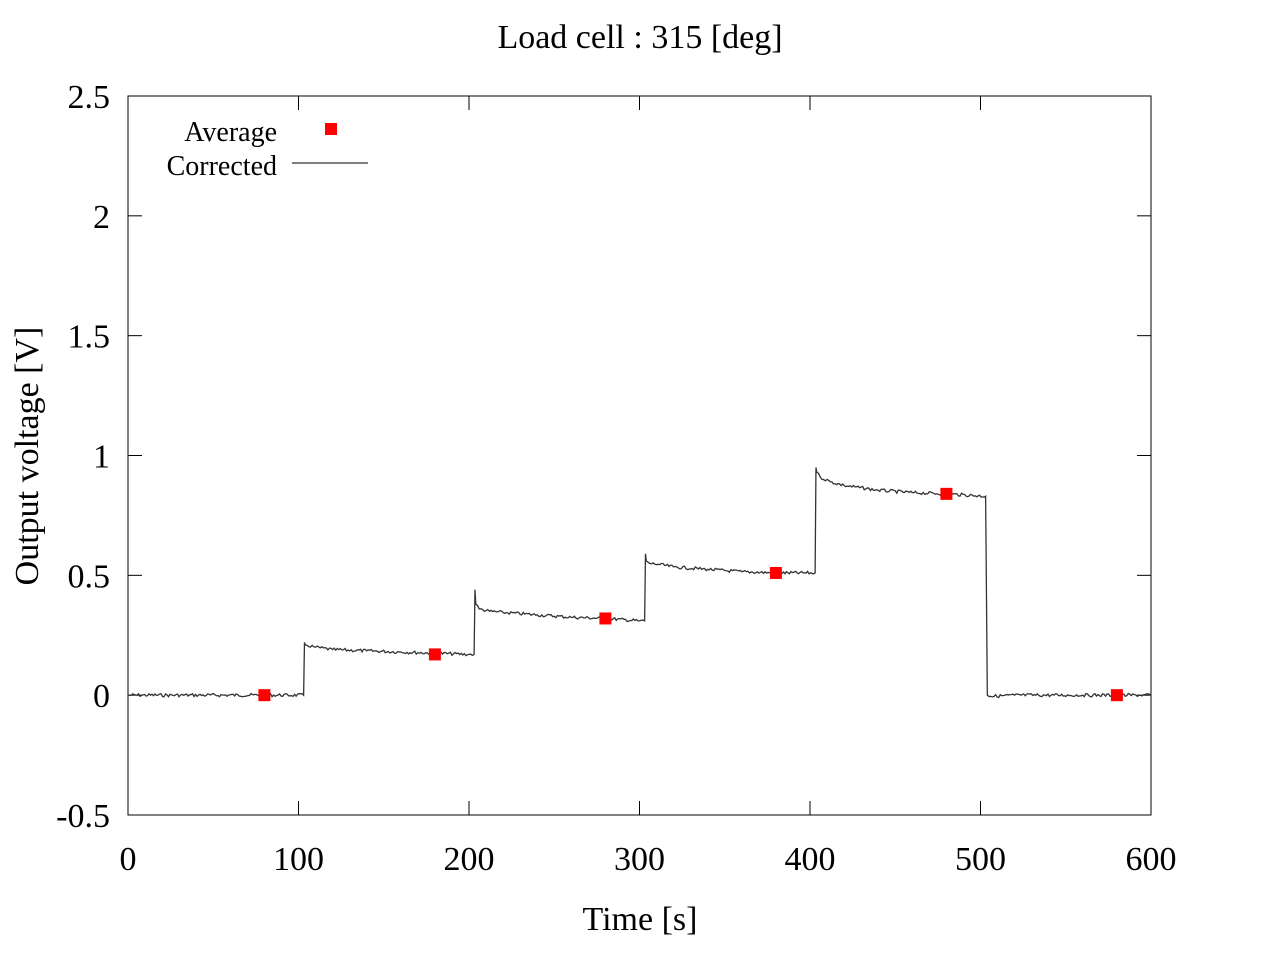  I want to click on y-tick-label: 2, so click(101, 217).